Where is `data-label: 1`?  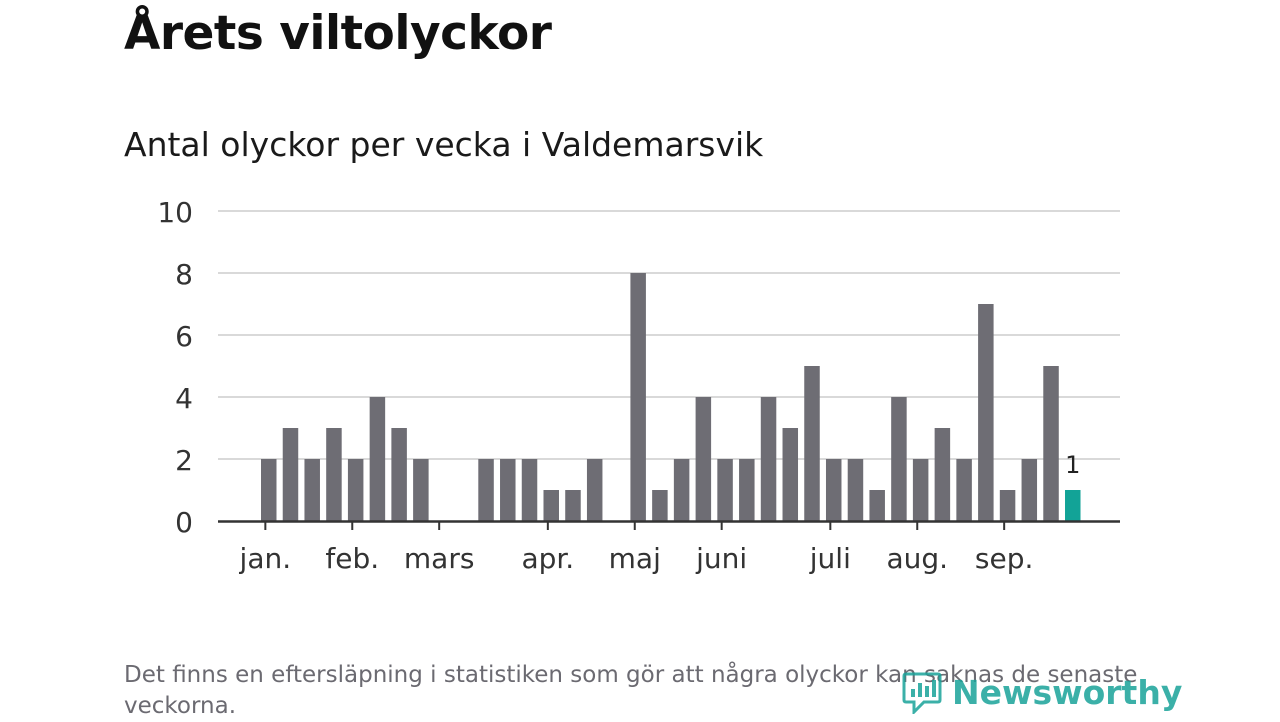 data-label: 1 is located at coordinates (1072, 465).